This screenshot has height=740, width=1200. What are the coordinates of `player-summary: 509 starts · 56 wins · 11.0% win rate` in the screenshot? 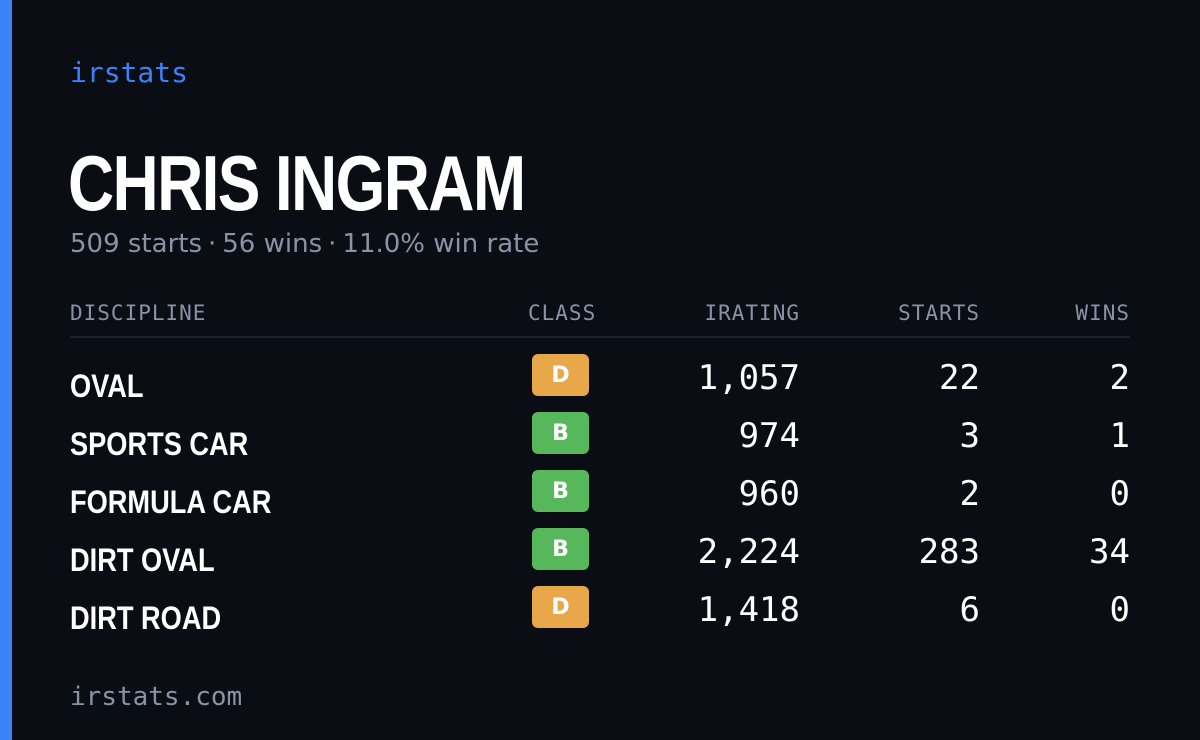 It's located at (304, 244).